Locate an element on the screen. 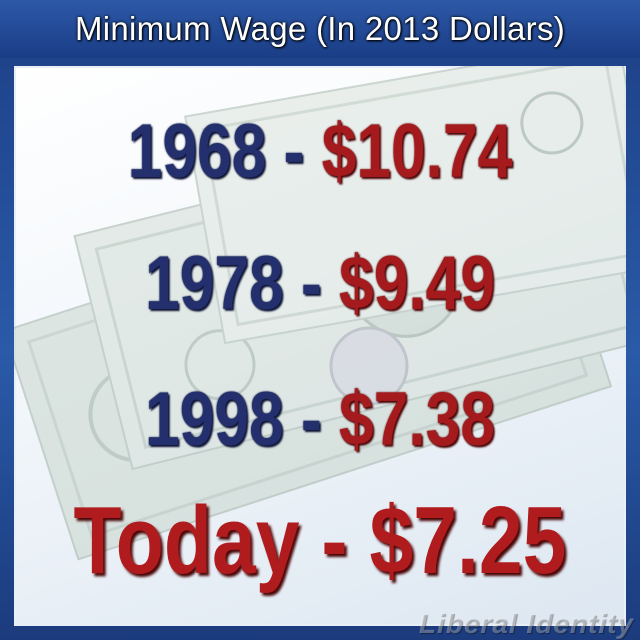 This screenshot has width=640, height=640. wage-row-today: Today - $7.25 is located at coordinates (320, 541).